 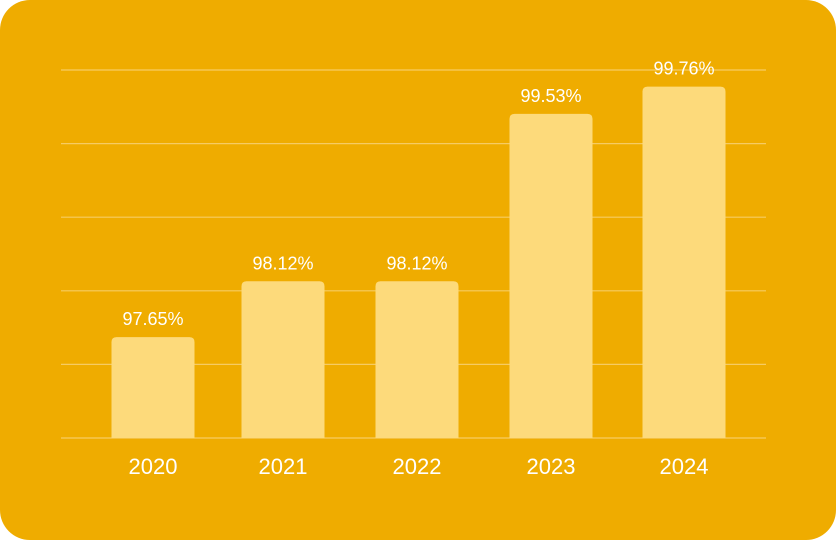 What do you see at coordinates (684, 466) in the screenshot?
I see `x-tick-label-2024: 2024` at bounding box center [684, 466].